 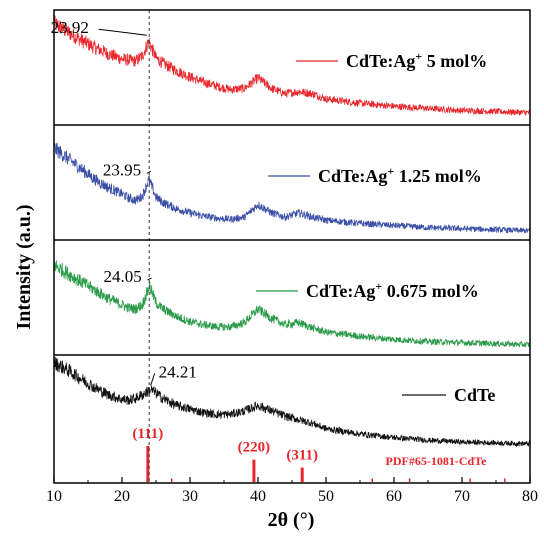 I want to click on reference-peak-label: (311), so click(x=302, y=456).